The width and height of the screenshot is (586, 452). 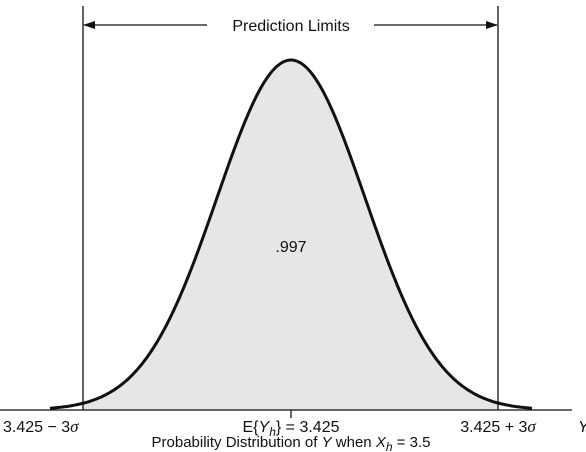 I want to click on label-part: h, so click(x=272, y=432).